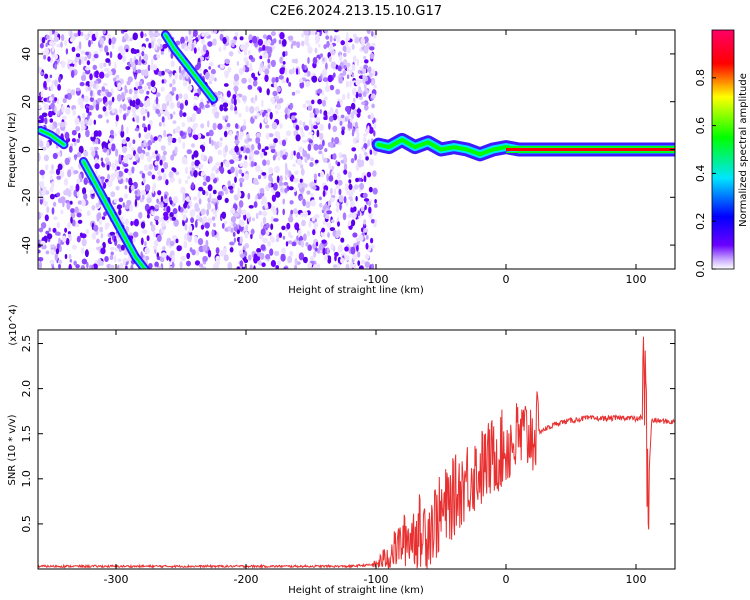 Image resolution: width=750 pixels, height=600 pixels. I want to click on x-tick-label: -300, so click(116, 279).